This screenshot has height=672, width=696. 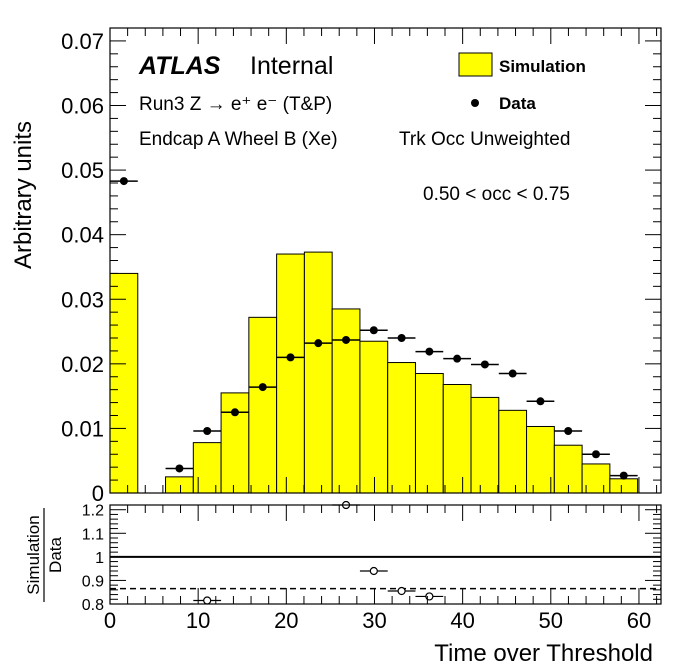 I want to click on ratio-y-denominator: Data, so click(x=55, y=555).